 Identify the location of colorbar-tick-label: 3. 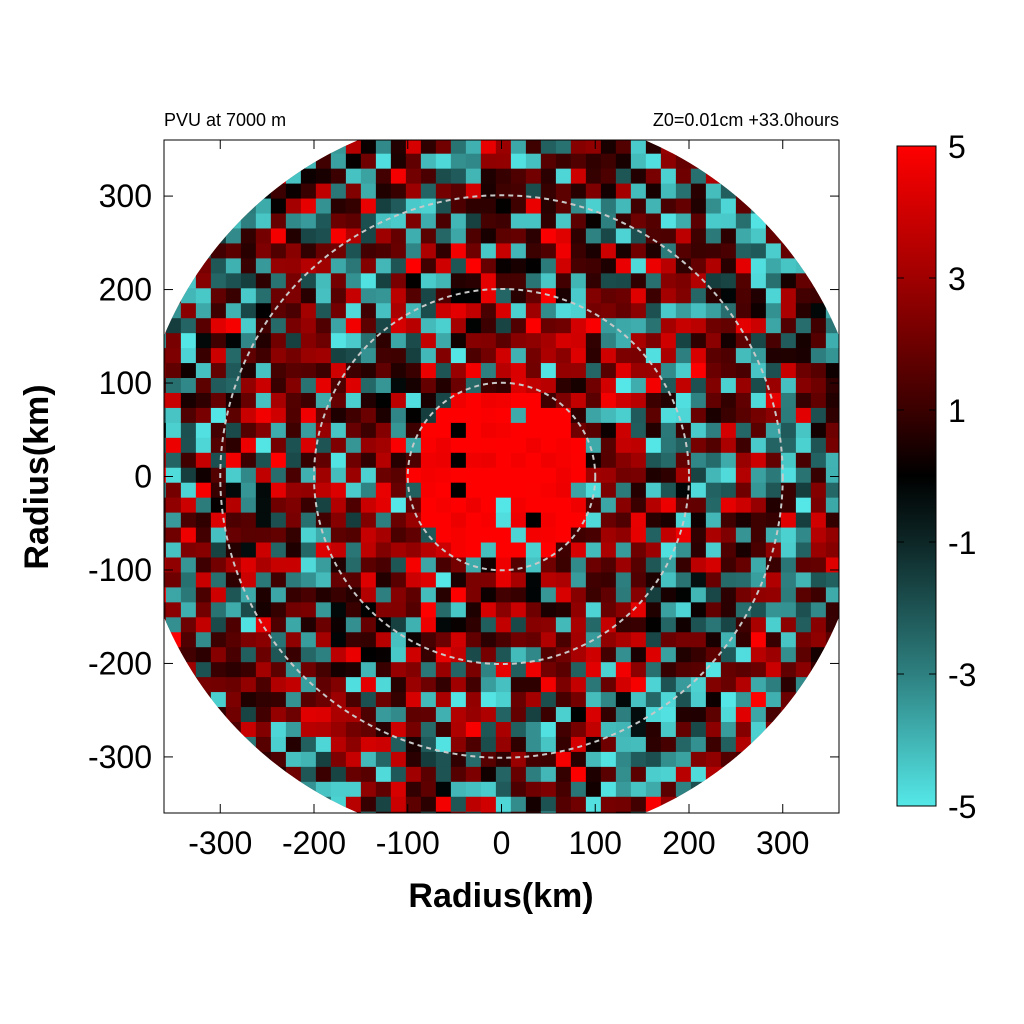
(957, 279).